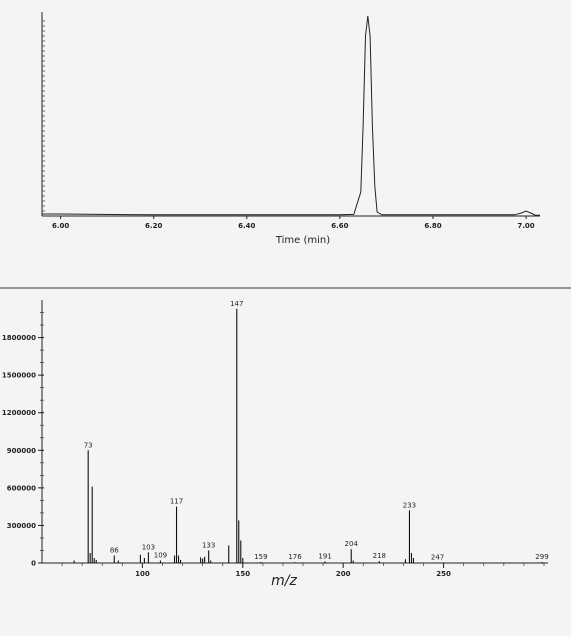 The height and width of the screenshot is (636, 571). Describe the element at coordinates (295, 557) in the screenshot. I see `spectrum-peak-label-176: 176` at that location.